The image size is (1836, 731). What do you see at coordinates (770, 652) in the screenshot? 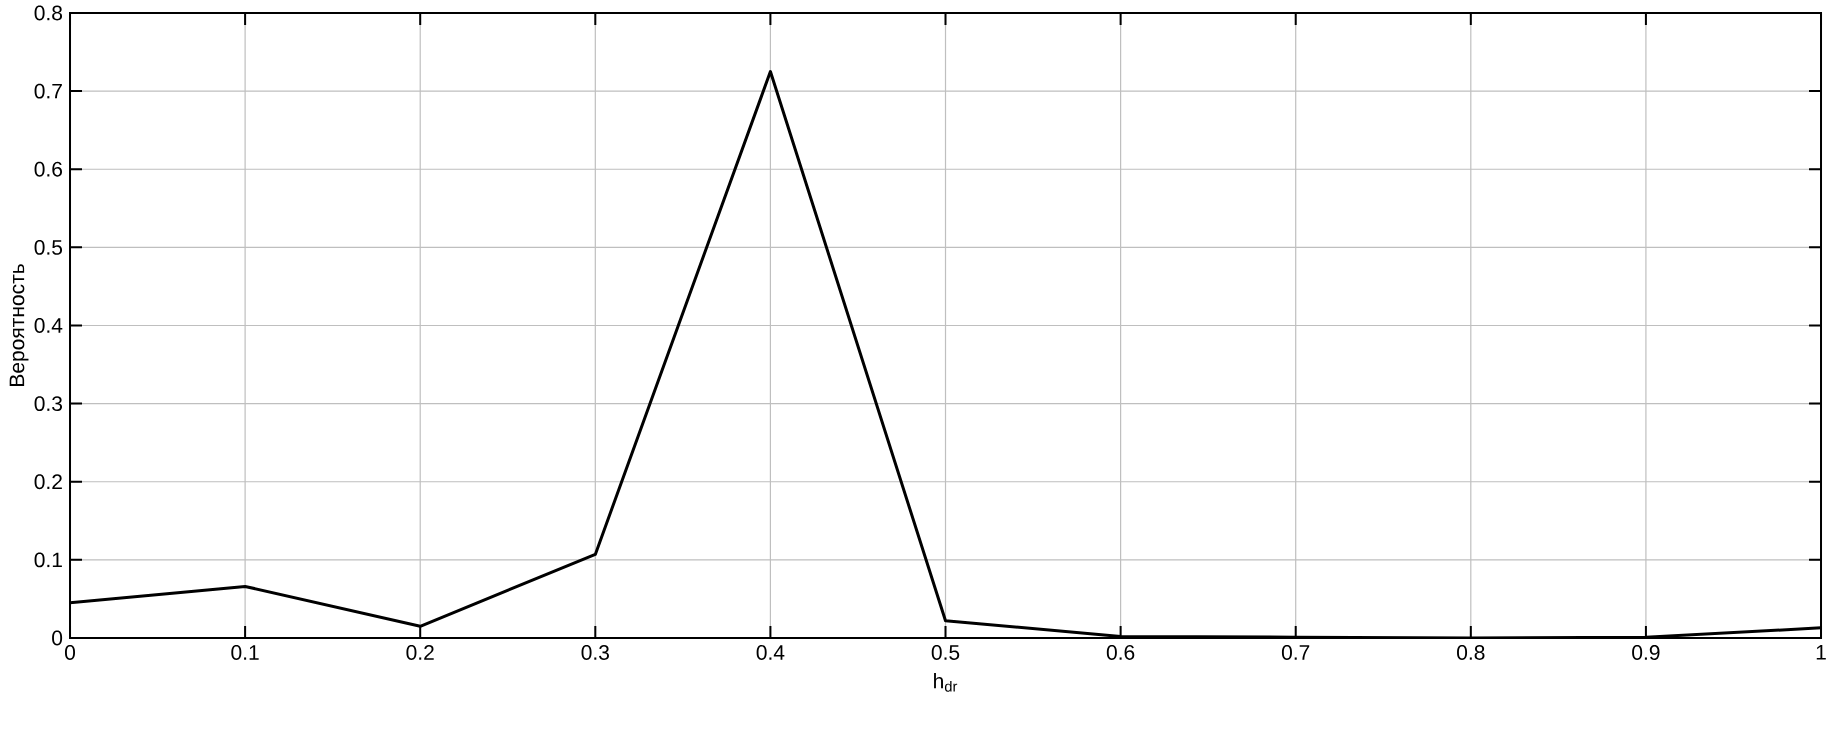
I see `x-tick-label: 0.4` at bounding box center [770, 652].